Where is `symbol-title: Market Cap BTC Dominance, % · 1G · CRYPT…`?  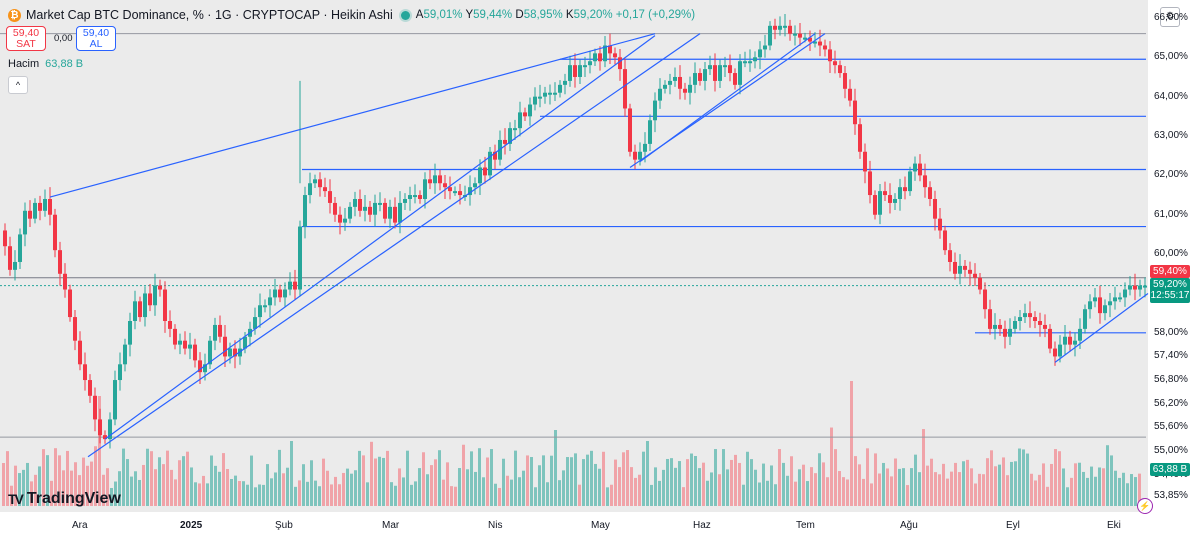
symbol-title: Market Cap BTC Dominance, % · 1G · CRYPT… is located at coordinates (209, 15).